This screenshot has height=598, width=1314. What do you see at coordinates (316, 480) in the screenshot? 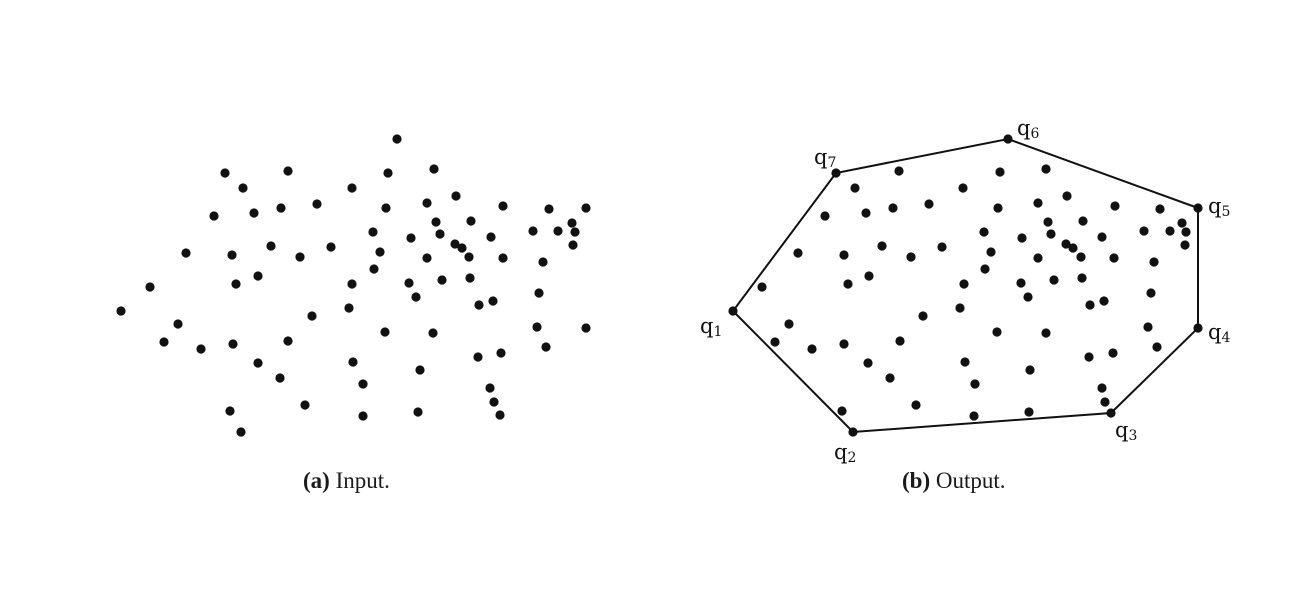
I see `caption-input-tag: (a)` at bounding box center [316, 480].